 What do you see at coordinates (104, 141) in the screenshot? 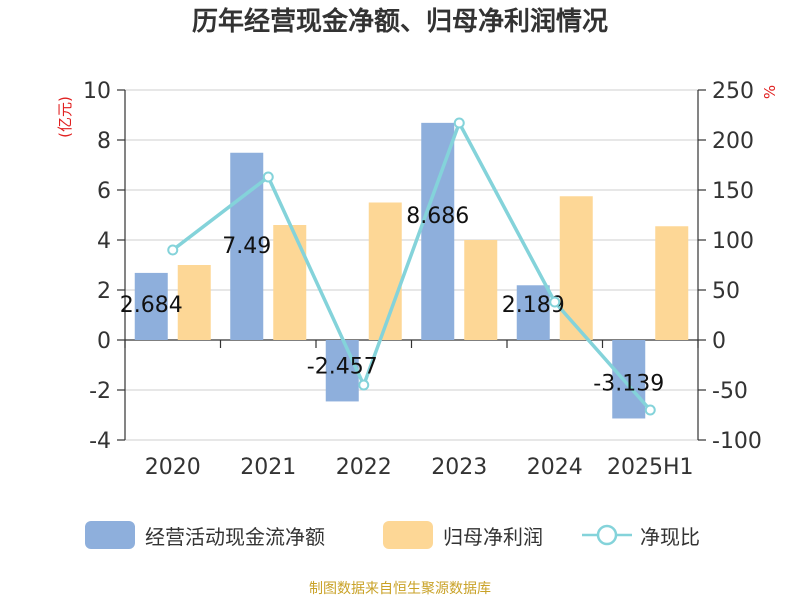
I see `y-left-tick-label: 8` at bounding box center [104, 141].